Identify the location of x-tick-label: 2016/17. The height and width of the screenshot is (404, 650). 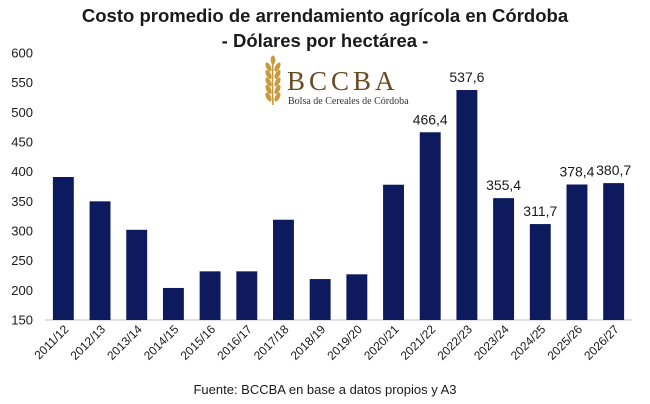
(234, 342).